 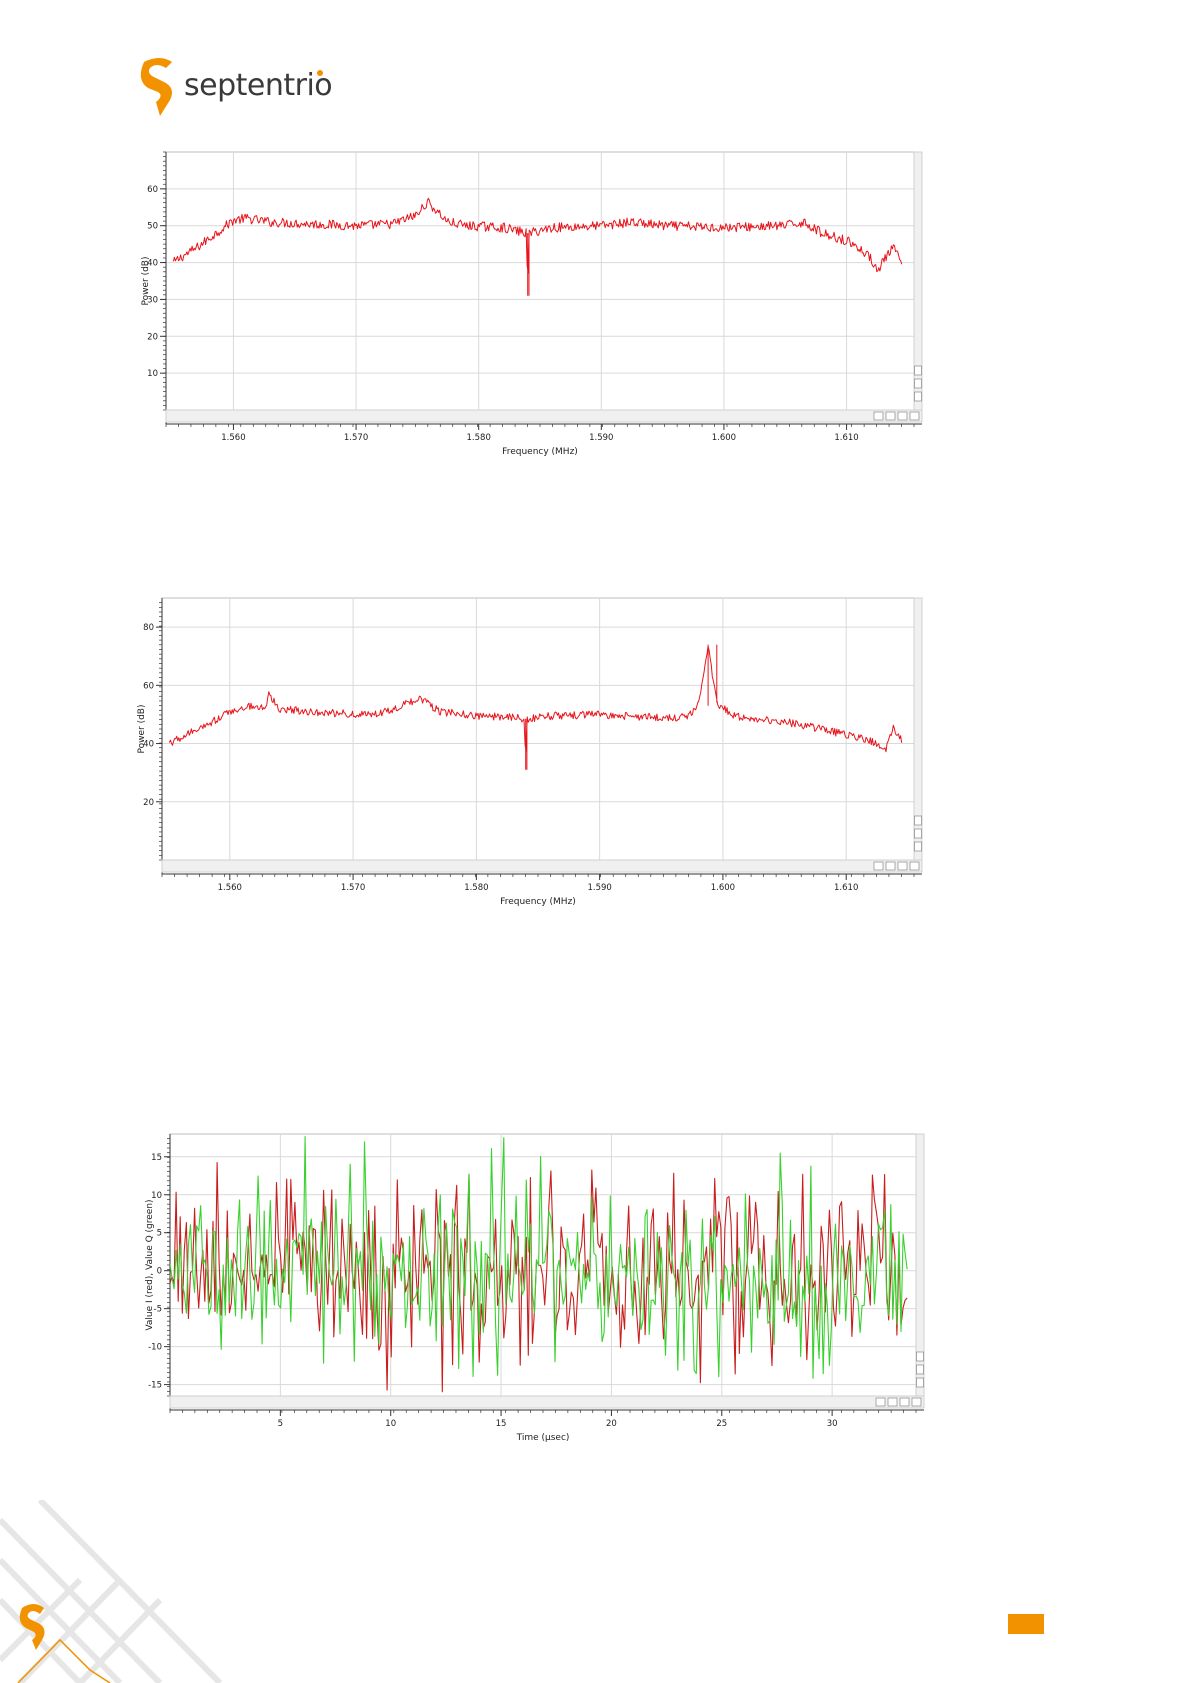 I want to click on septentrio-logo-mark-icon, so click(x=156, y=87).